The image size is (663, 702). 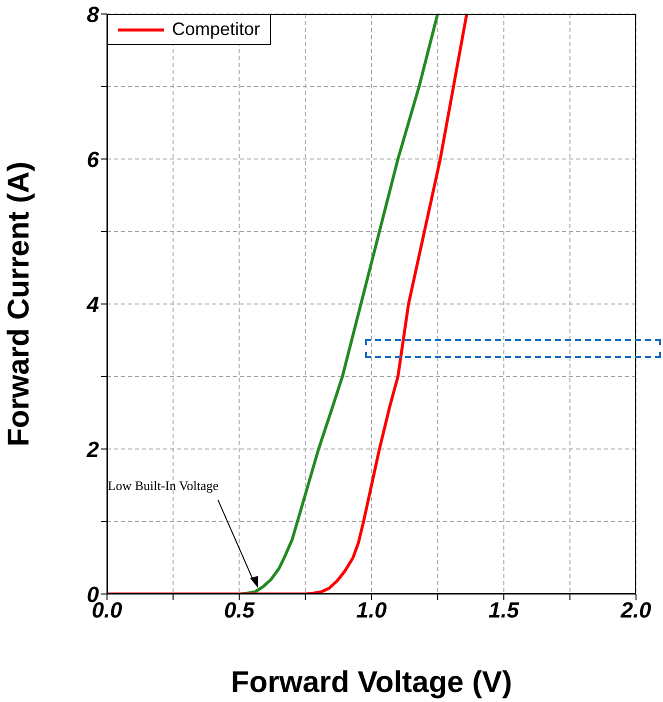 What do you see at coordinates (216, 29) in the screenshot?
I see `legend-label: Competitor` at bounding box center [216, 29].